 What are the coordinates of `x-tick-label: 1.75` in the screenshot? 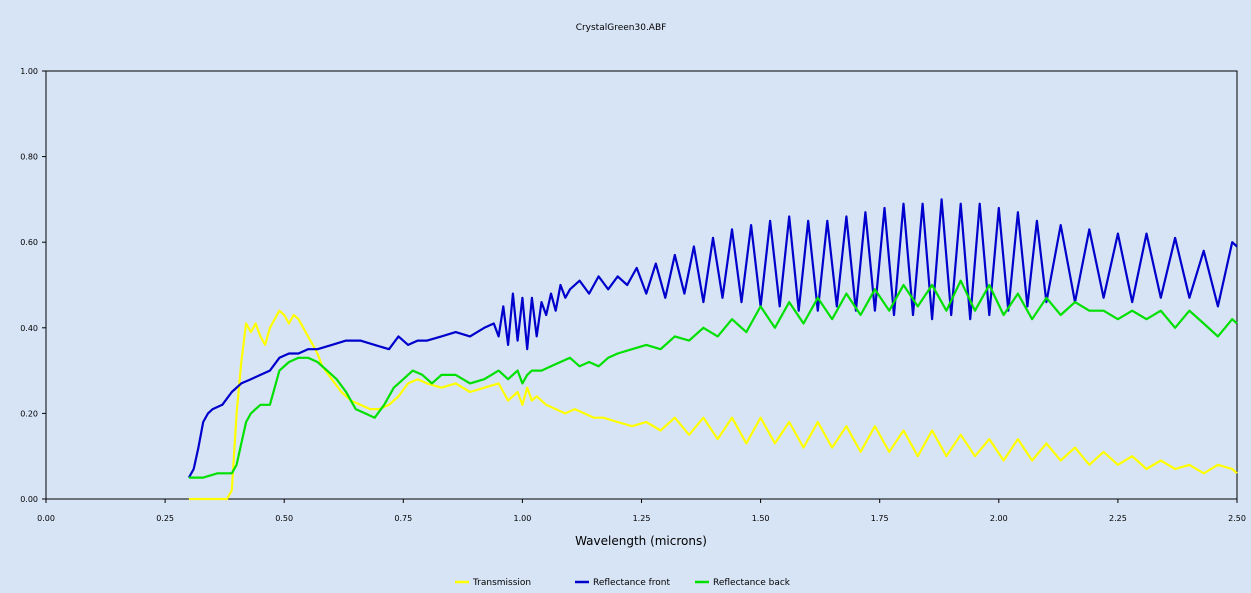 It's located at (880, 518).